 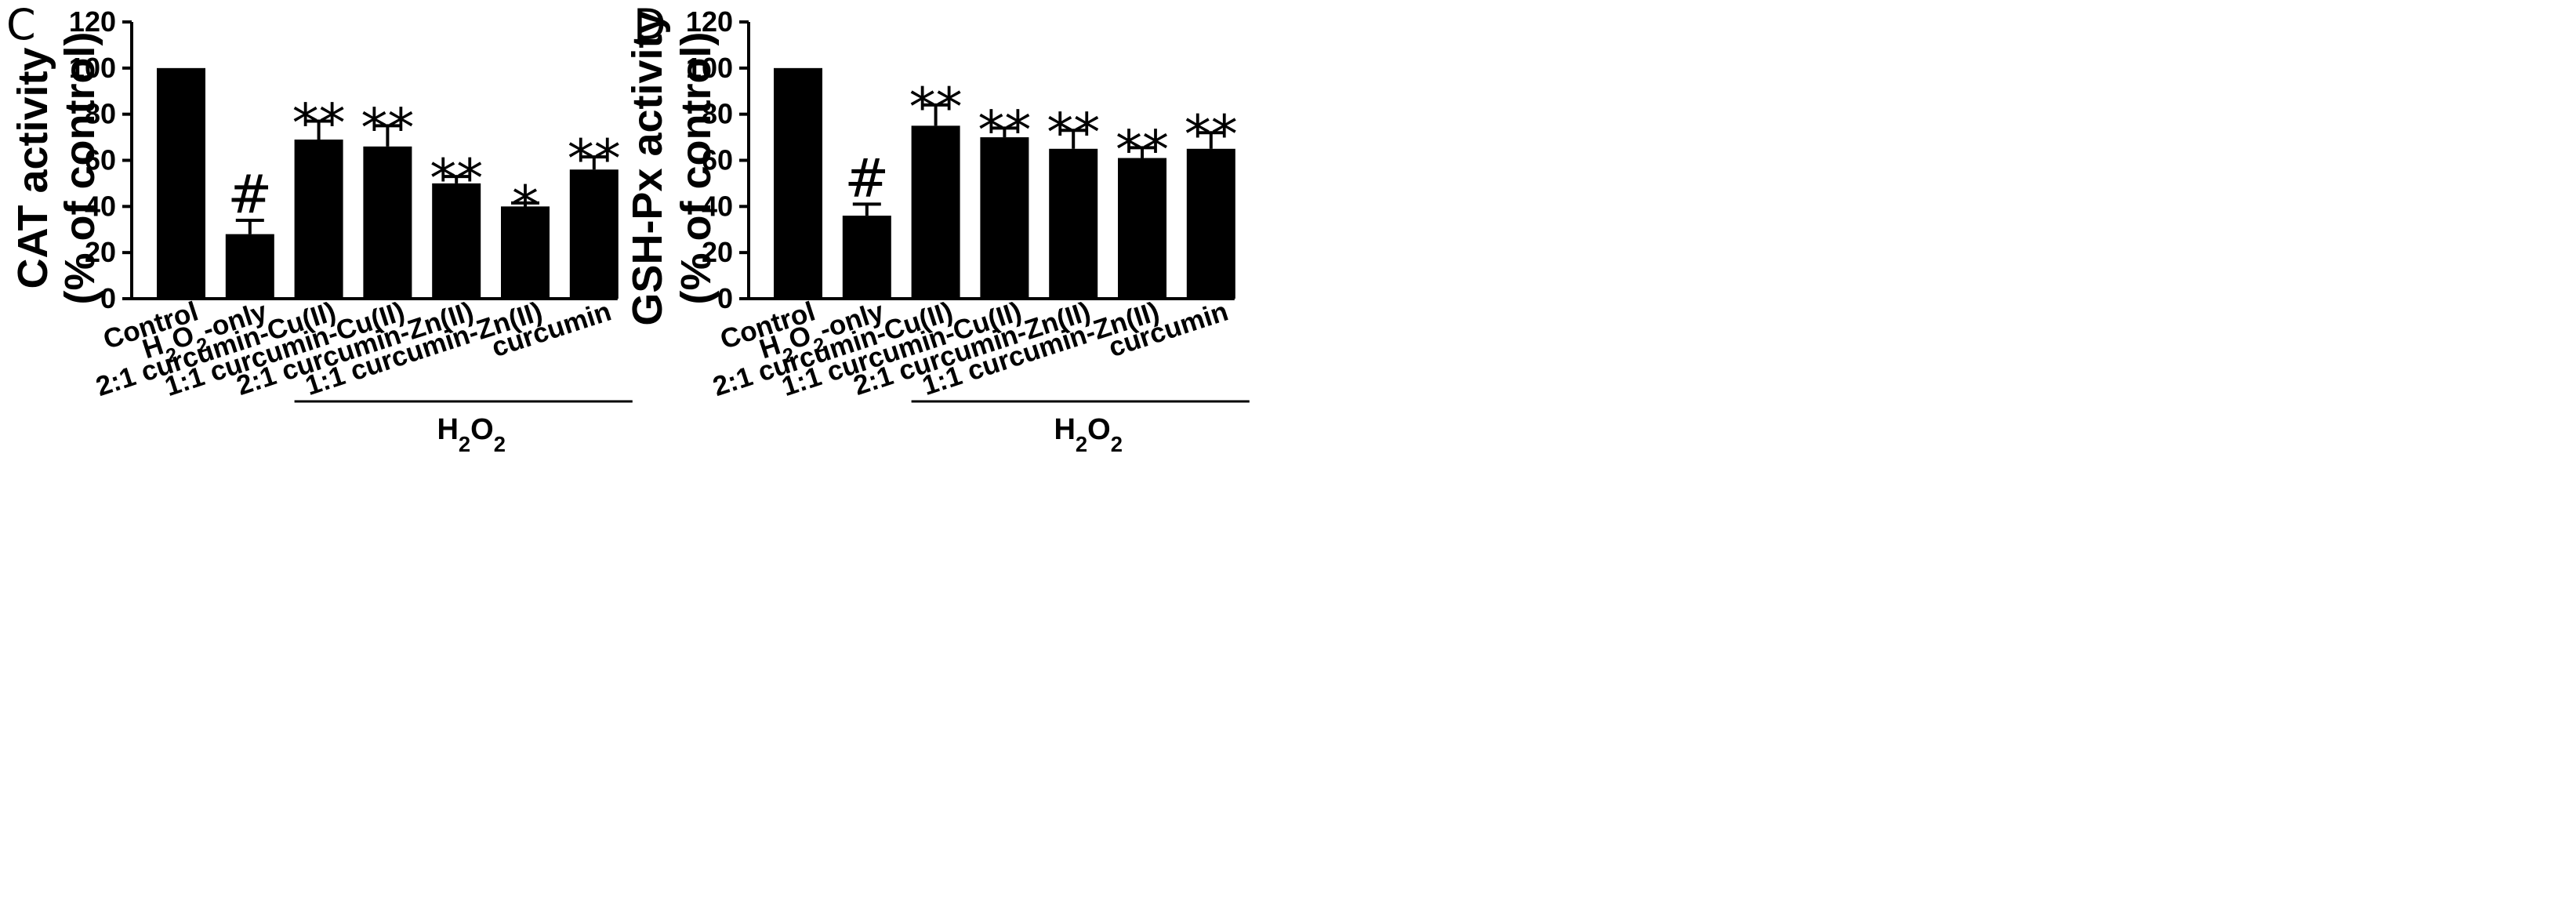 I want to click on y-axis-label: CAT activity, so click(x=33, y=168).